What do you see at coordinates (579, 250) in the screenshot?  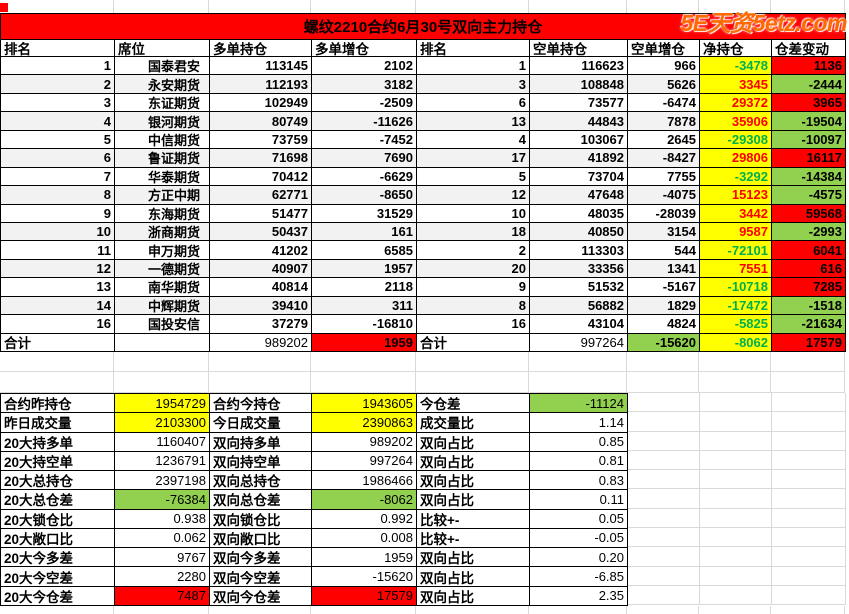 I see `short-position-cell: 113303` at bounding box center [579, 250].